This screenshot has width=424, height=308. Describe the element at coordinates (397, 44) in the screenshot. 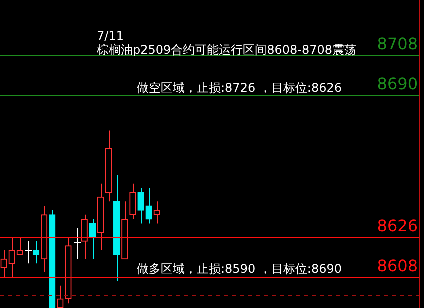

I see `ref-line-label: 8708` at that location.